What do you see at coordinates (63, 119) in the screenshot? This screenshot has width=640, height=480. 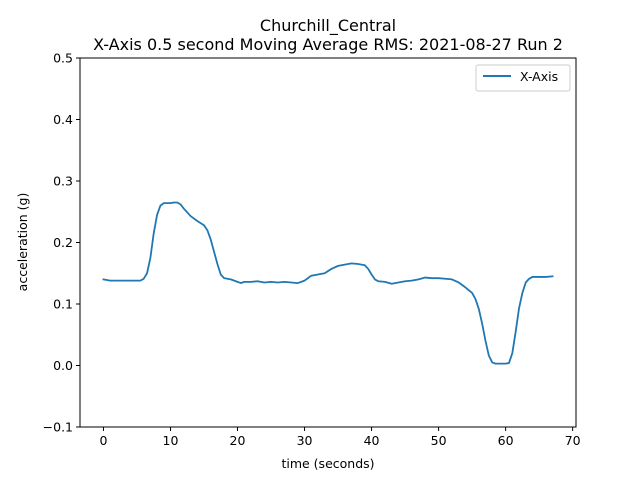 I see `y-tick-label: 0.4` at bounding box center [63, 119].